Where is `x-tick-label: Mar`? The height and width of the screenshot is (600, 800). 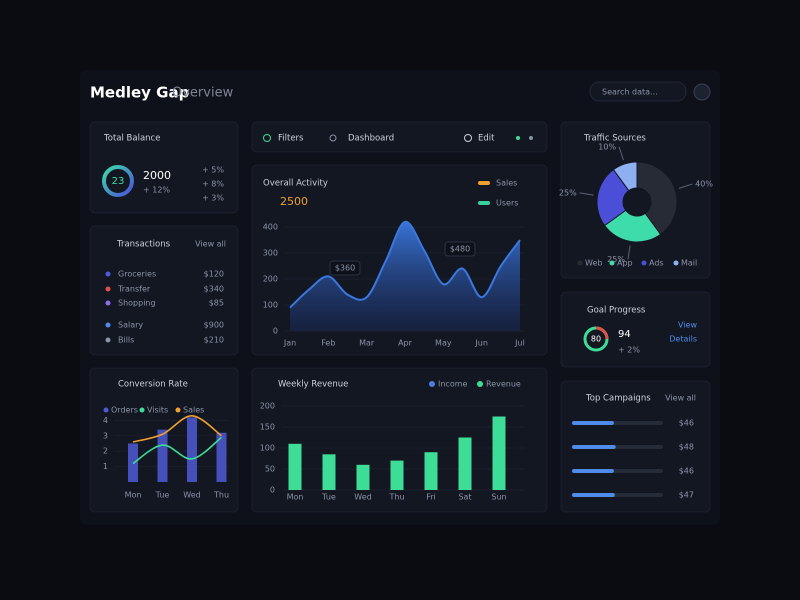 x-tick-label: Mar is located at coordinates (367, 343).